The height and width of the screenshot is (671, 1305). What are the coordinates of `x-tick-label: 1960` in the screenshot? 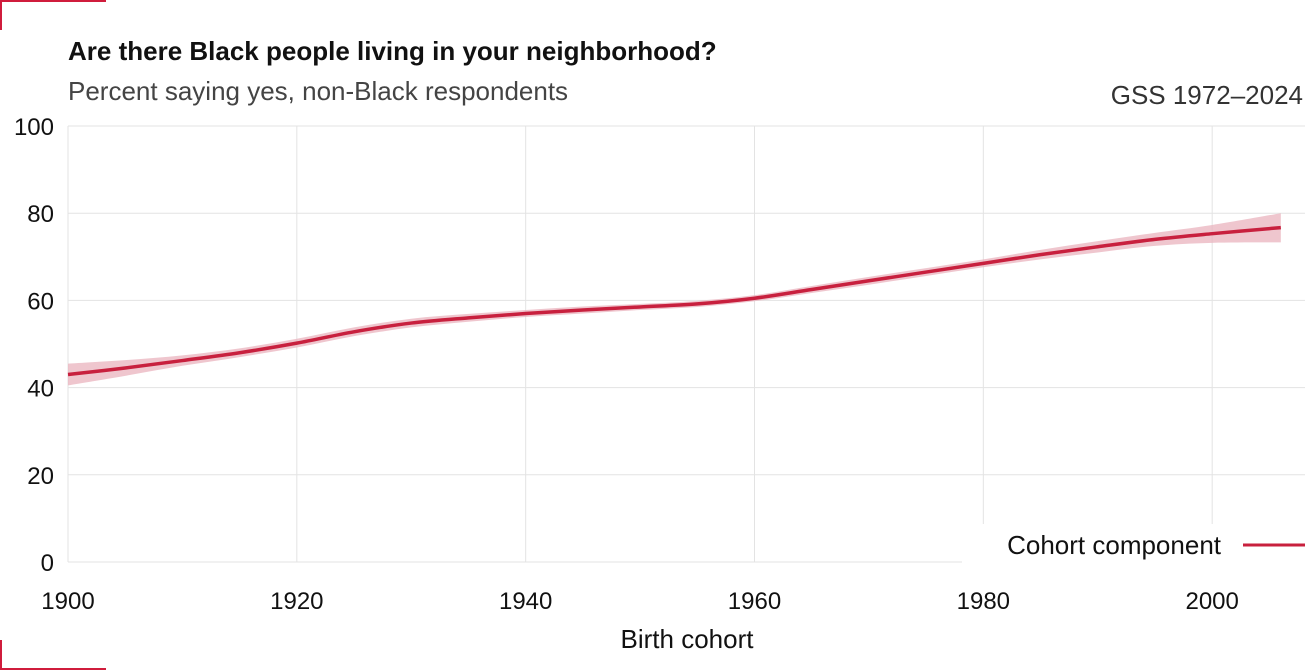 It's located at (754, 601).